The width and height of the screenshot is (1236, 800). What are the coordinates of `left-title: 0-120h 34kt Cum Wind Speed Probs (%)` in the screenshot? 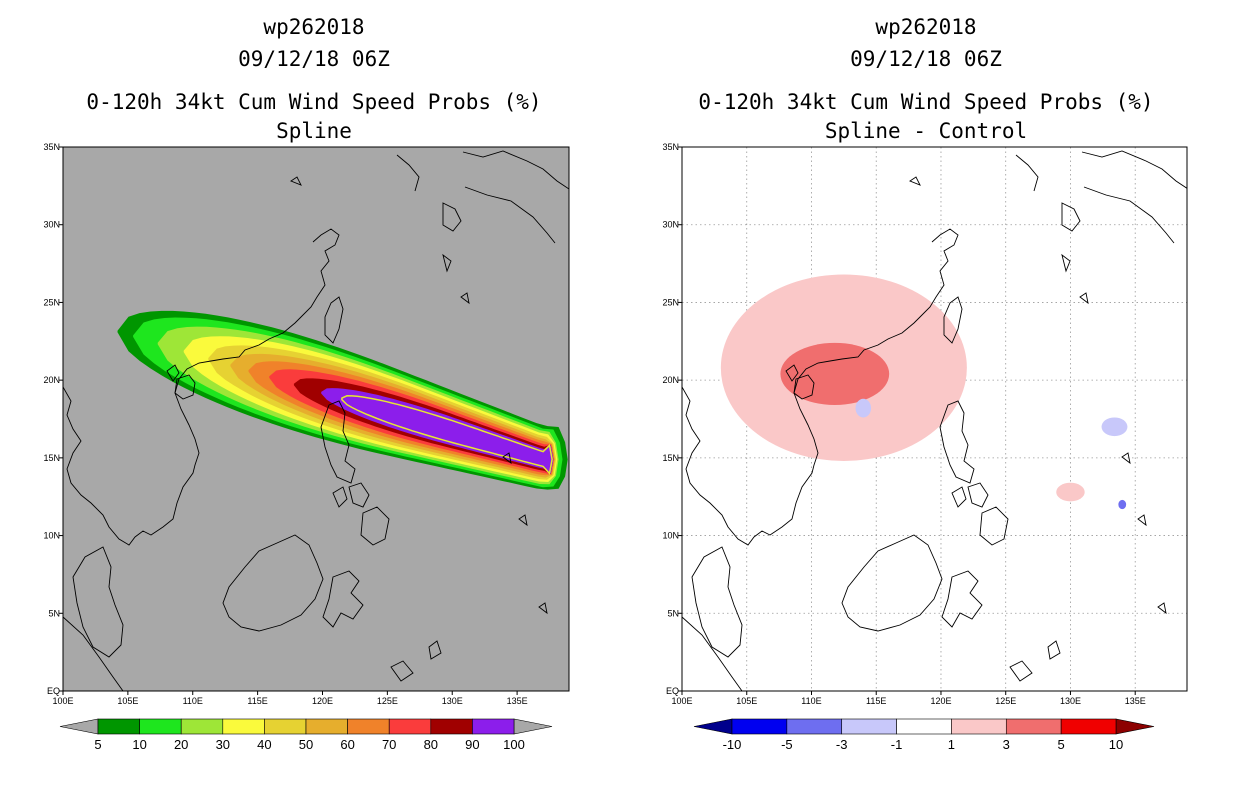 It's located at (313, 102).